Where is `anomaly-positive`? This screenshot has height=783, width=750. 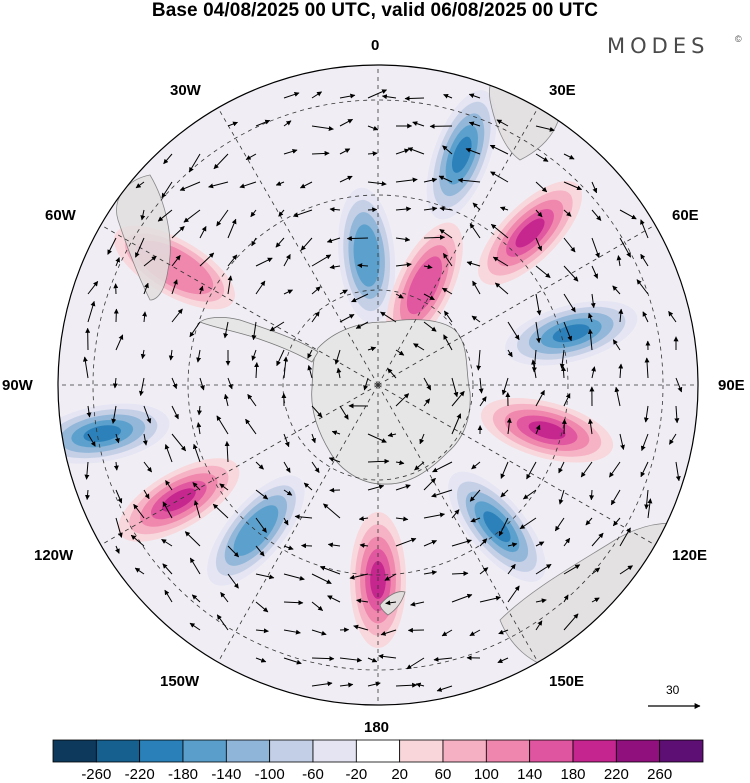
anomaly-positive is located at coordinates (530, 232).